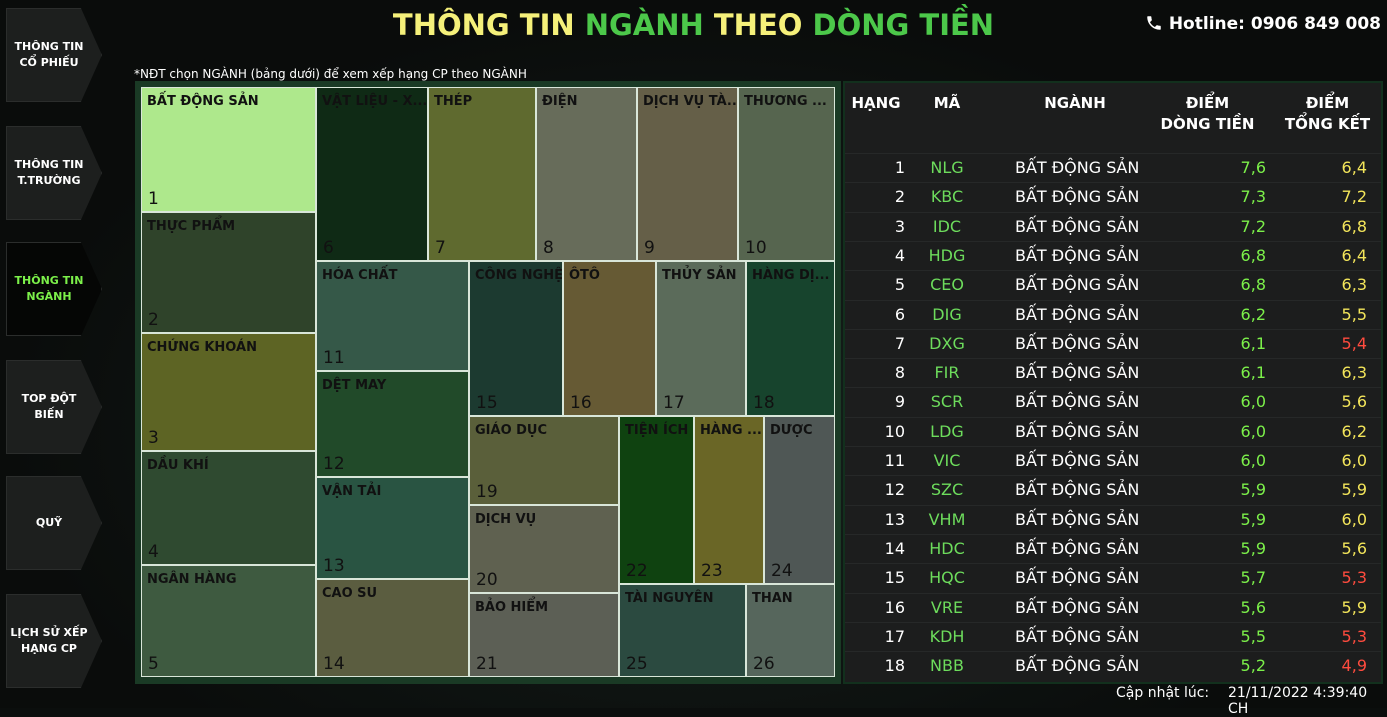 This screenshot has width=1387, height=717. I want to click on table-row: 8 FIR BẤT ĐỘNG SẢN 6,1 6,3, so click(1113, 373).